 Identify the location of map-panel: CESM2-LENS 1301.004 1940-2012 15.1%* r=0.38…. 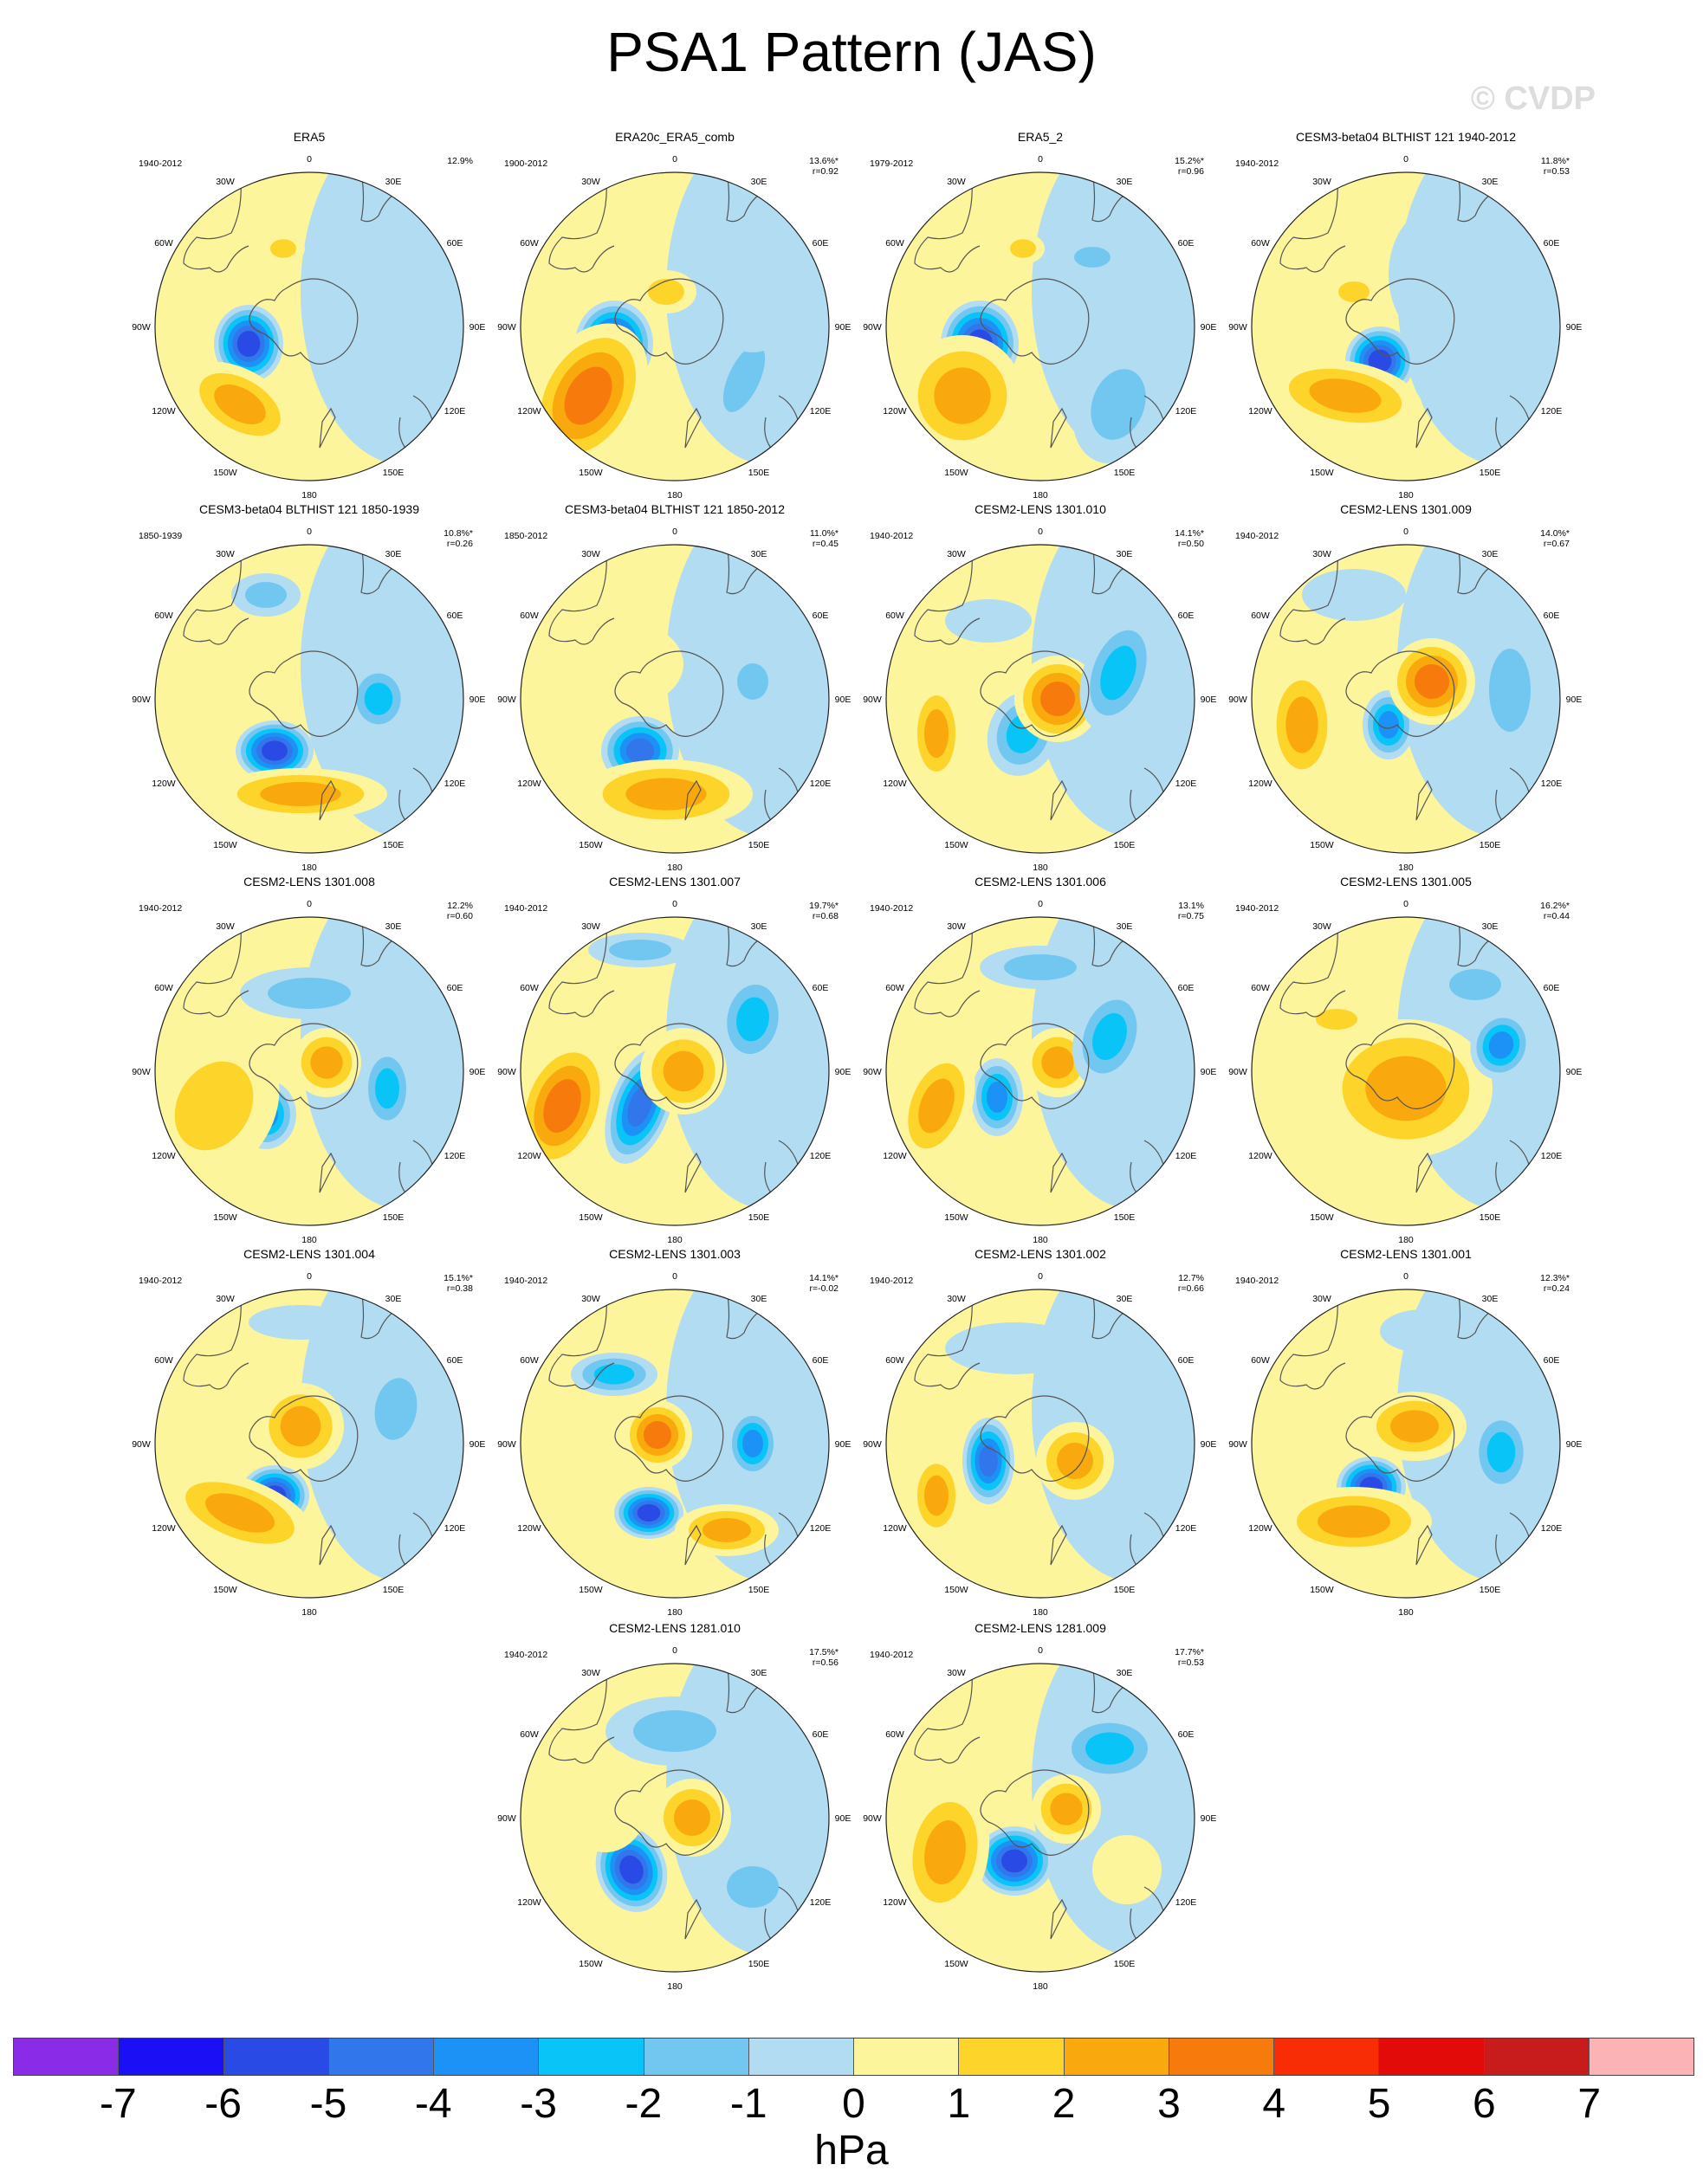
(309, 1432).